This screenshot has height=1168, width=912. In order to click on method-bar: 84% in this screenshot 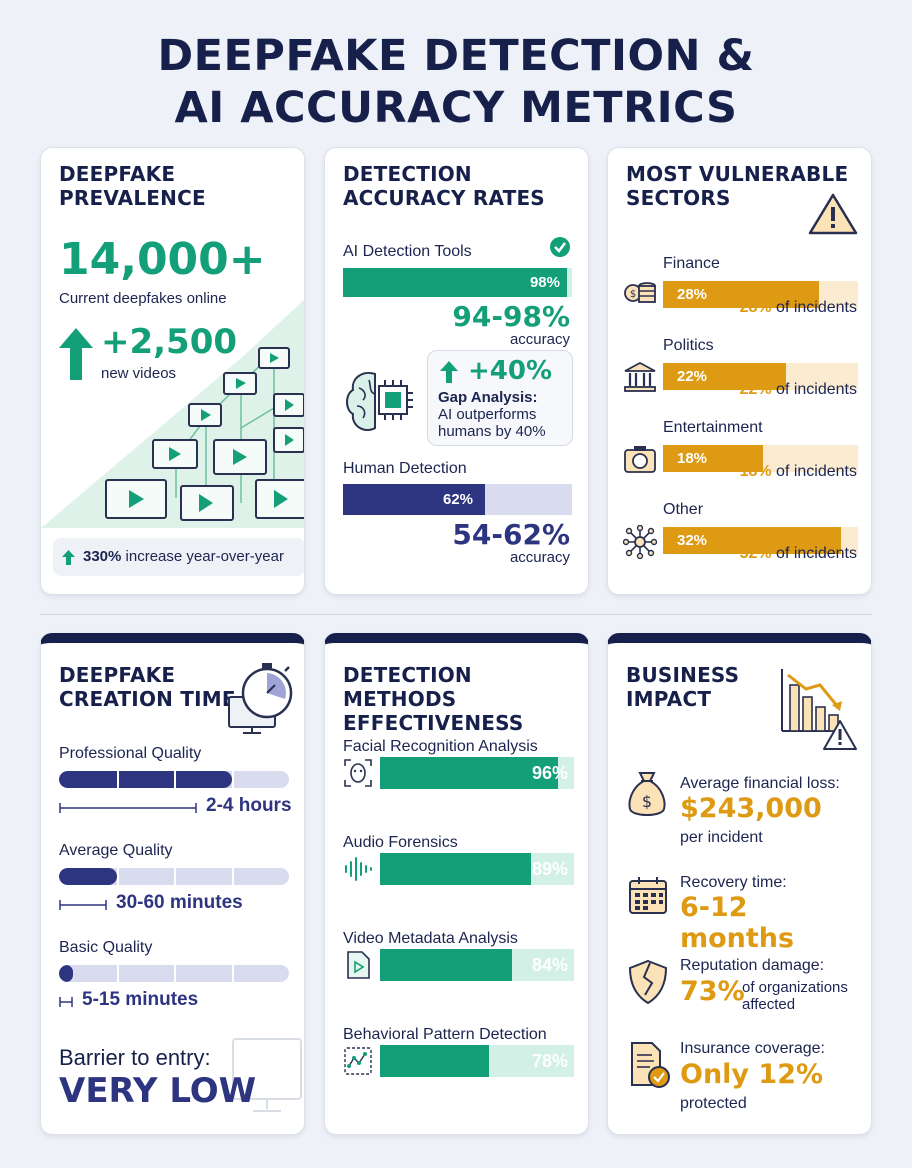, I will do `click(477, 965)`.